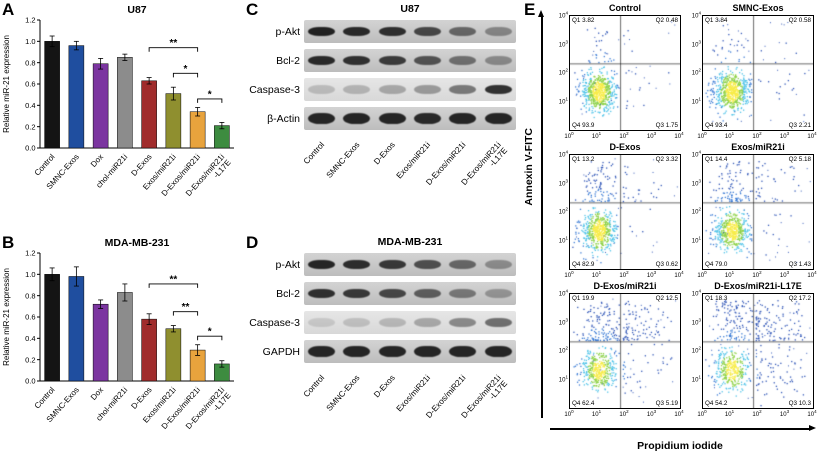 The width and height of the screenshot is (825, 465). I want to click on y-tick-label: 0.4, so click(30, 105).